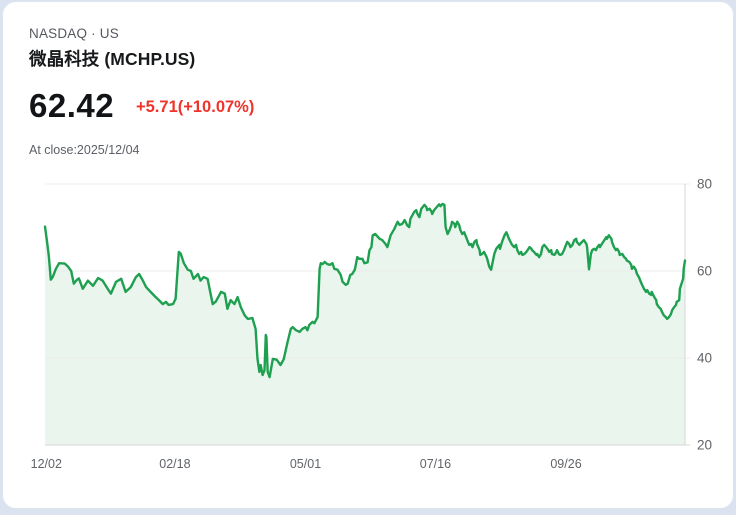  I want to click on y-axis-tick-label: 80, so click(704, 184).